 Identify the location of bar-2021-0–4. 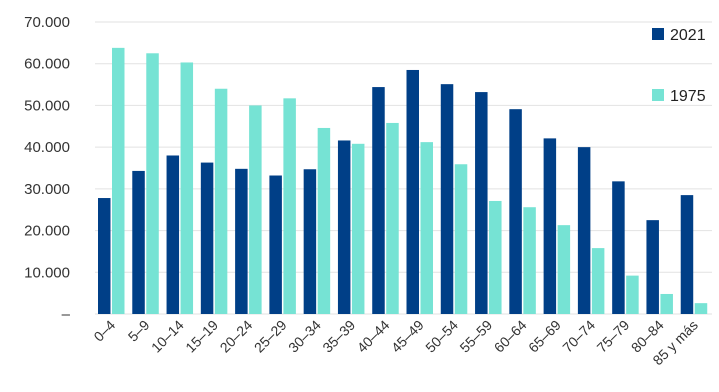
(104, 256).